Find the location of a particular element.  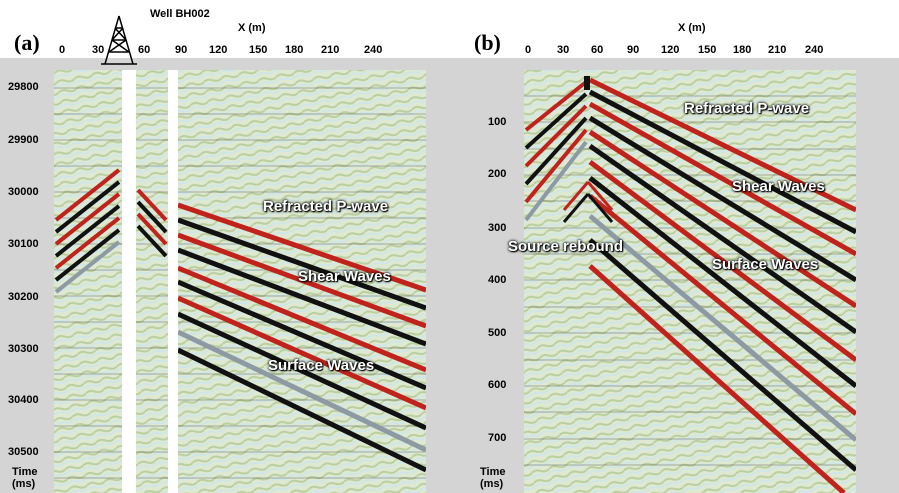

panel-b-x-tick: 90 is located at coordinates (633, 50).